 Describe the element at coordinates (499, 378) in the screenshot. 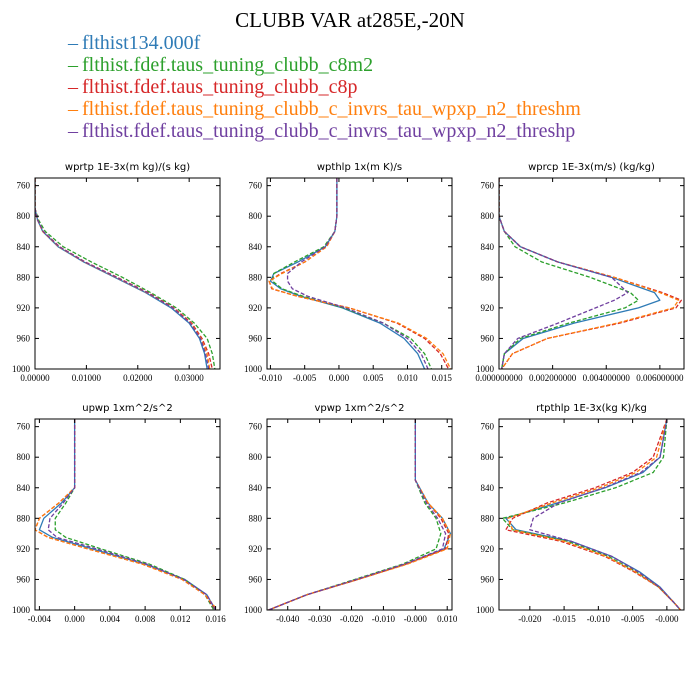

I see `x-tick-label: 0.000000000` at that location.